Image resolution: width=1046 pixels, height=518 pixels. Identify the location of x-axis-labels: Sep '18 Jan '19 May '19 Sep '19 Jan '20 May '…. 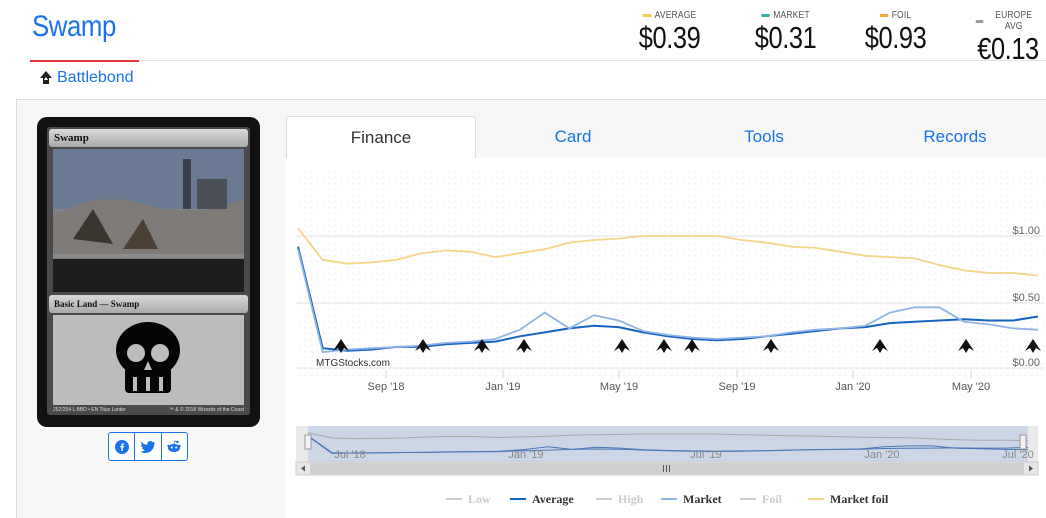
(679, 381).